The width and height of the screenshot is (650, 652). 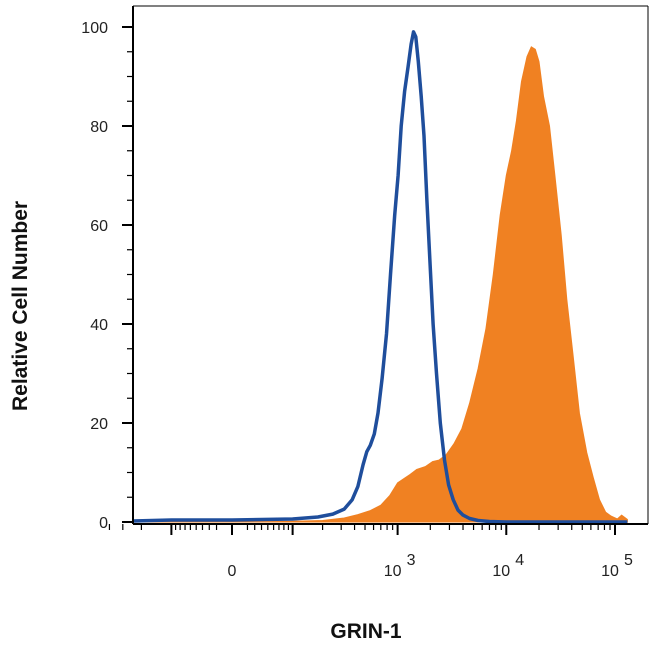 I want to click on x-axis-title: GRIN-1, so click(x=365, y=631).